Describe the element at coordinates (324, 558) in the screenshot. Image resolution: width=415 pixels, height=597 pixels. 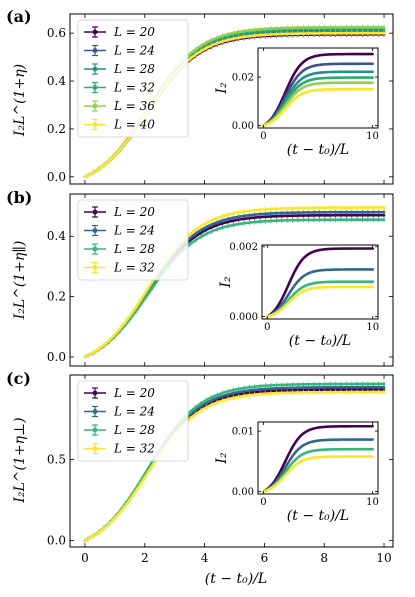
I see `main-x-tick-label: 8` at that location.